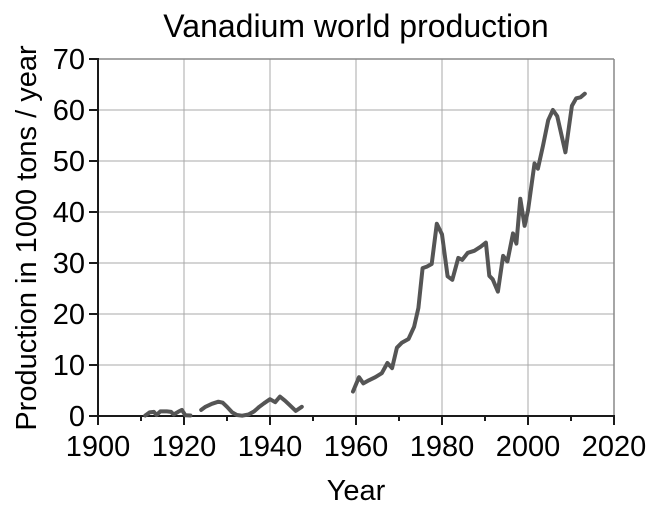 The image size is (650, 512). I want to click on y-tick-label: 50, so click(69, 162).